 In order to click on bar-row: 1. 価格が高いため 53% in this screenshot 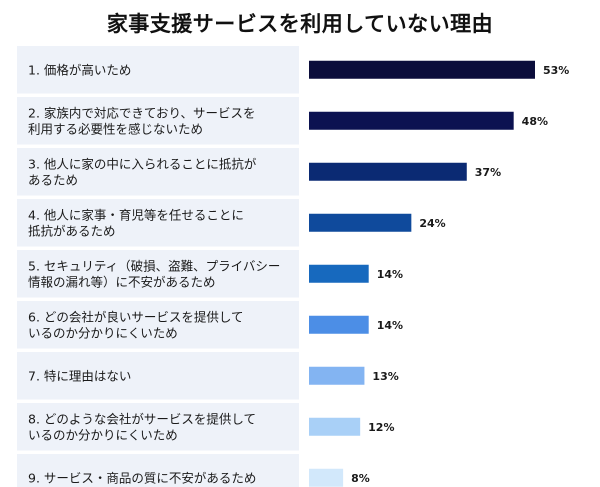, I will do `click(293, 70)`.